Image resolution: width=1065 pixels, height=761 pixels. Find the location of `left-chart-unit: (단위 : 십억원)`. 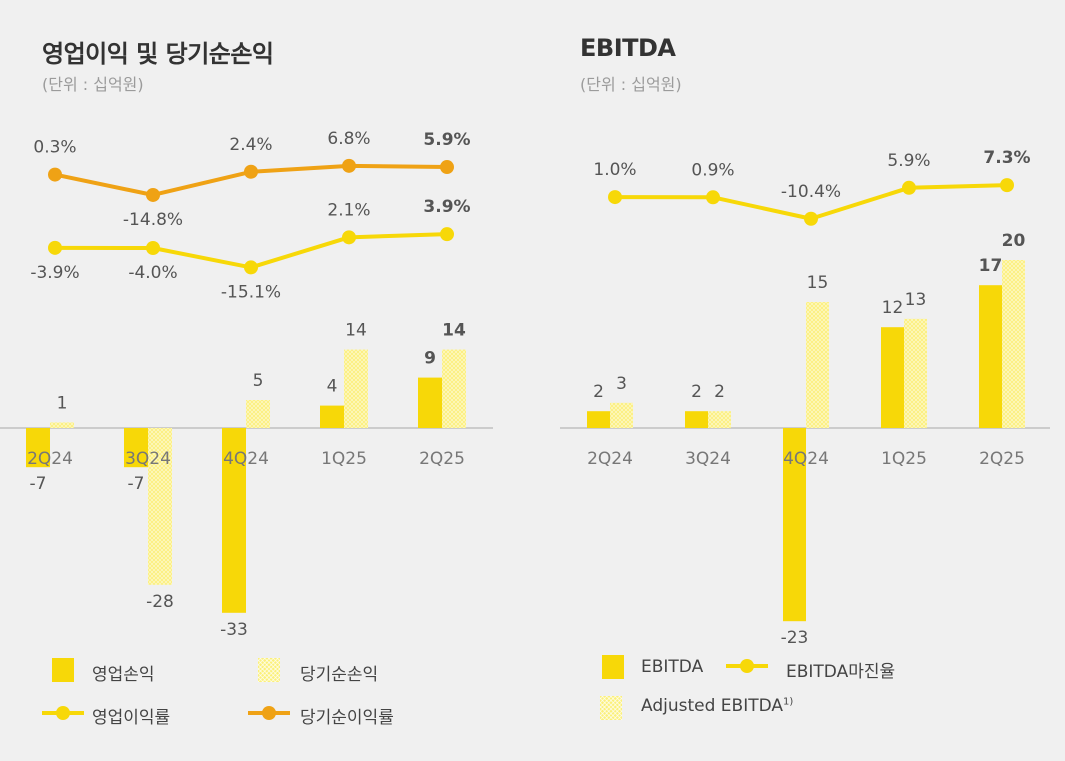

left-chart-unit: (단위 : 십억원) is located at coordinates (93, 84).